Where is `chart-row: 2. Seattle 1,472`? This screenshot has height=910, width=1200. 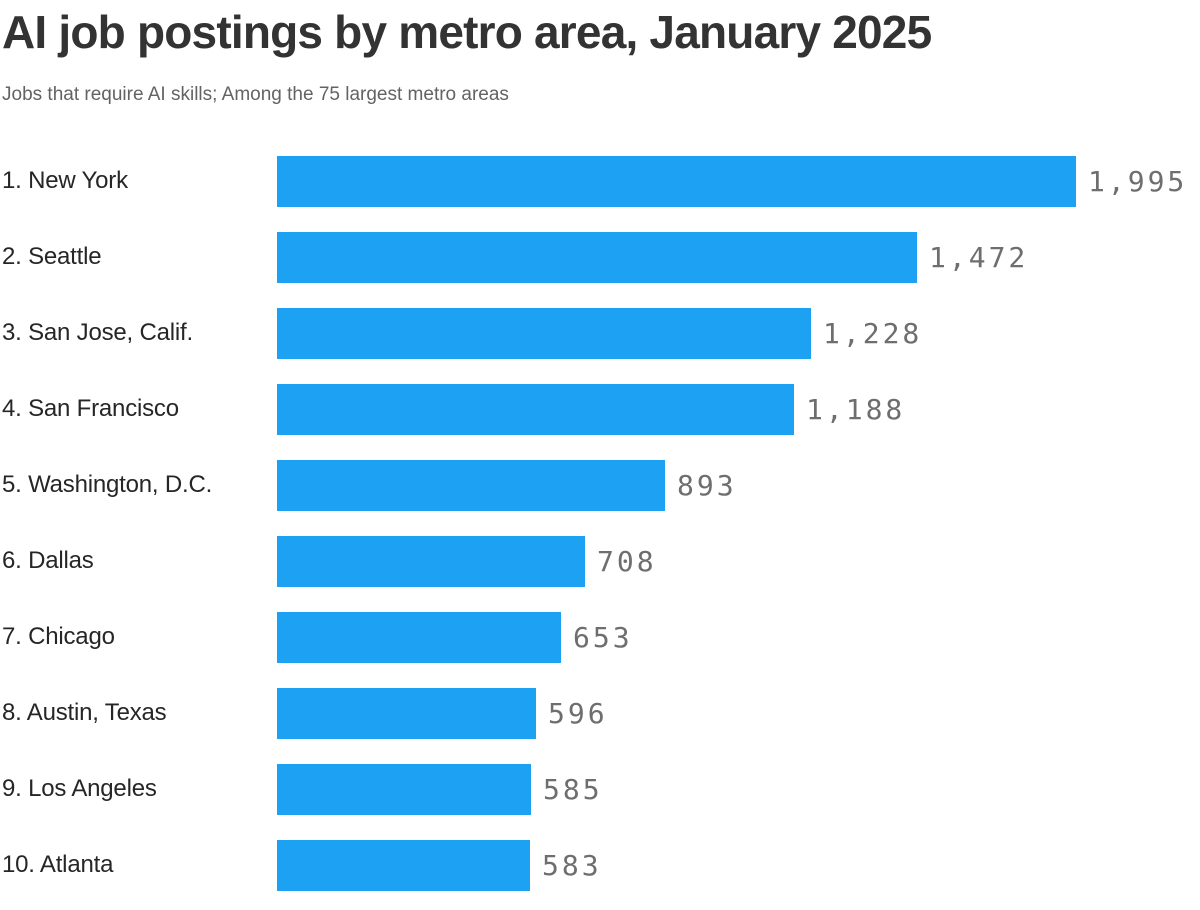
chart-row: 2. Seattle 1,472 is located at coordinates (601, 257).